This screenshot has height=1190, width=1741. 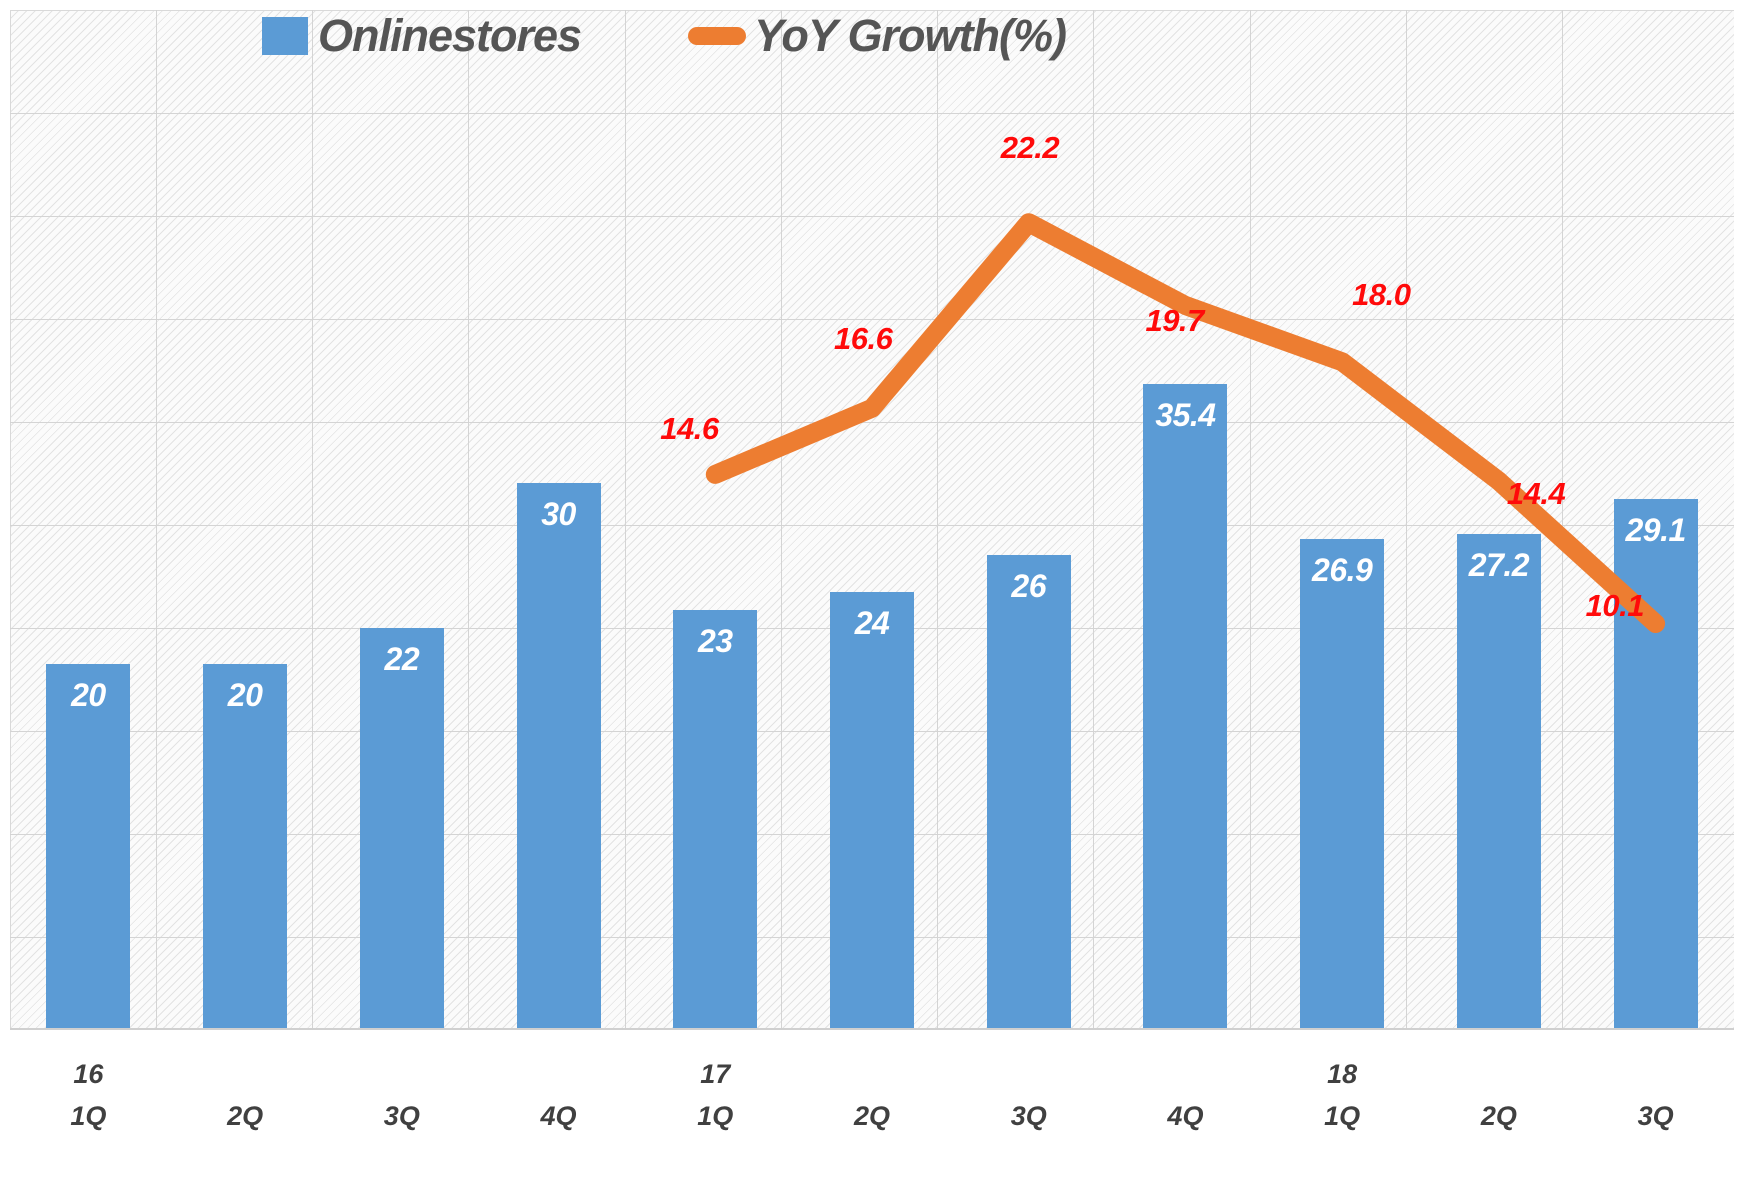 What do you see at coordinates (863, 339) in the screenshot?
I see `line-value-label-6: 16.6` at bounding box center [863, 339].